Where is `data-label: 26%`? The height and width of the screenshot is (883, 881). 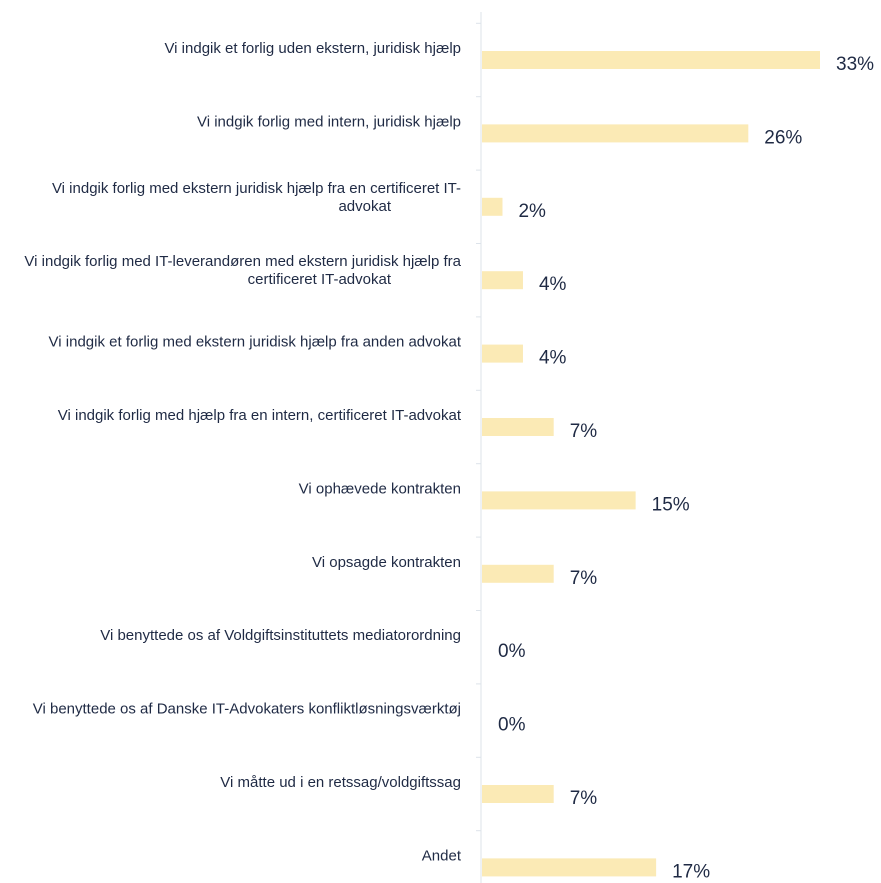
data-label: 26% is located at coordinates (783, 137).